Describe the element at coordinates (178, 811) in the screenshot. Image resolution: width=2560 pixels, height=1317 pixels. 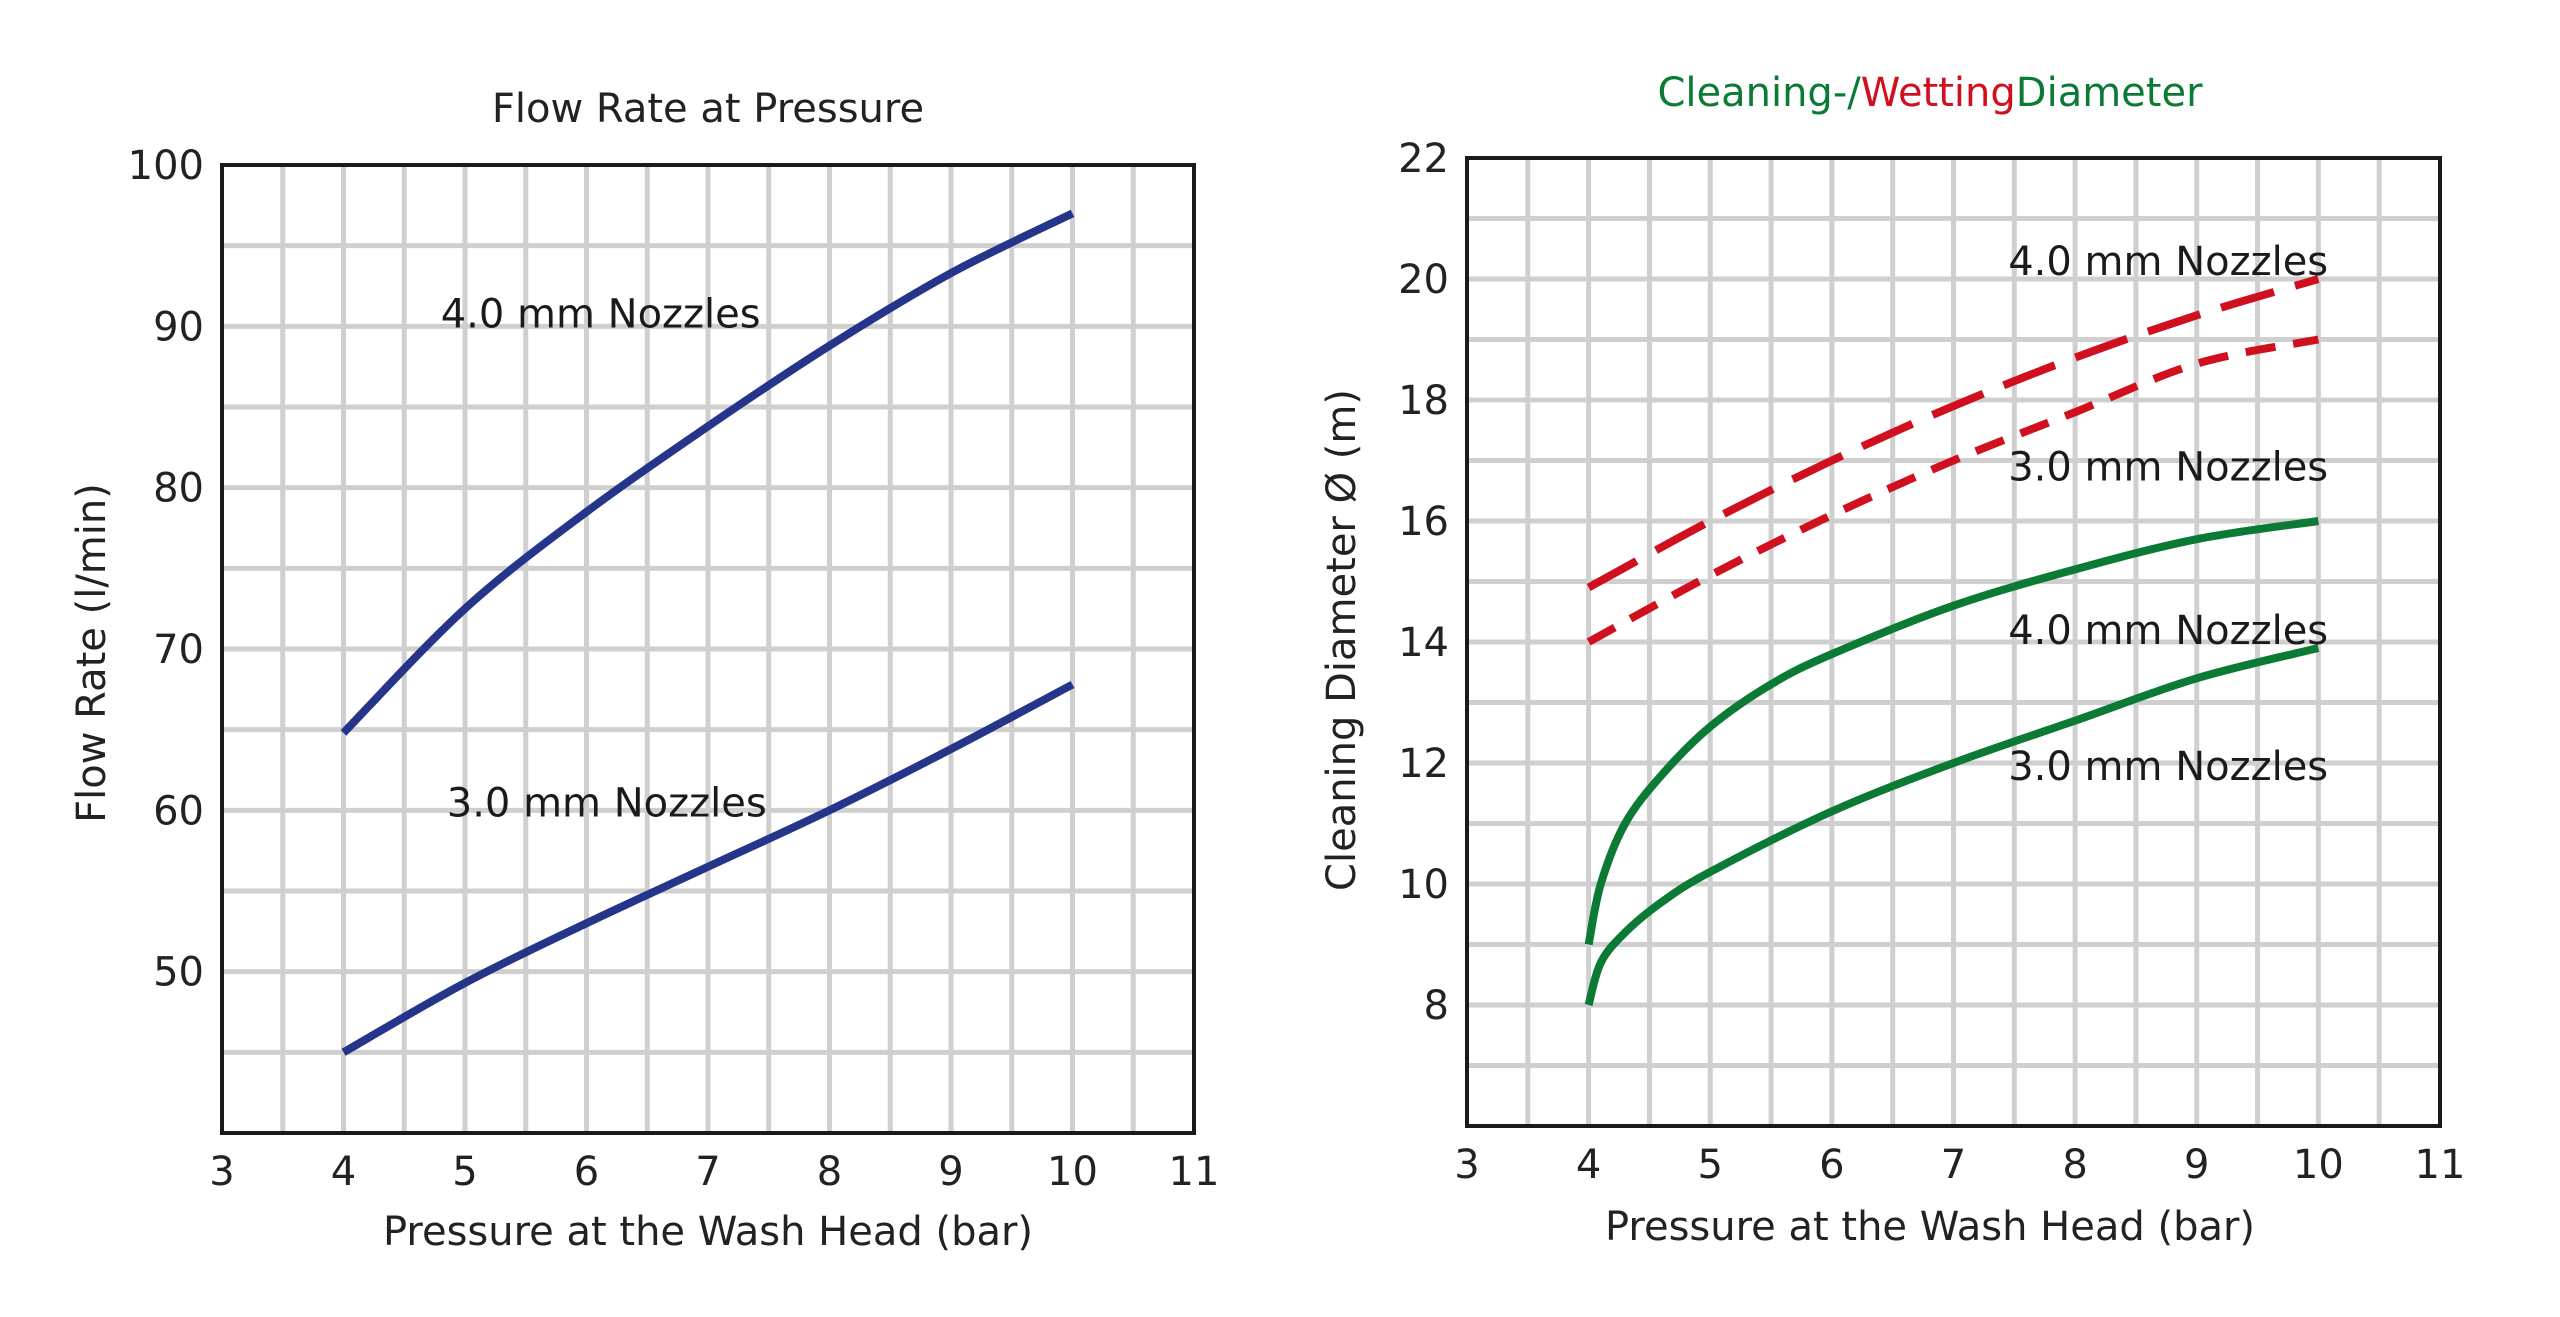
I see `y-tick-label: 60` at that location.